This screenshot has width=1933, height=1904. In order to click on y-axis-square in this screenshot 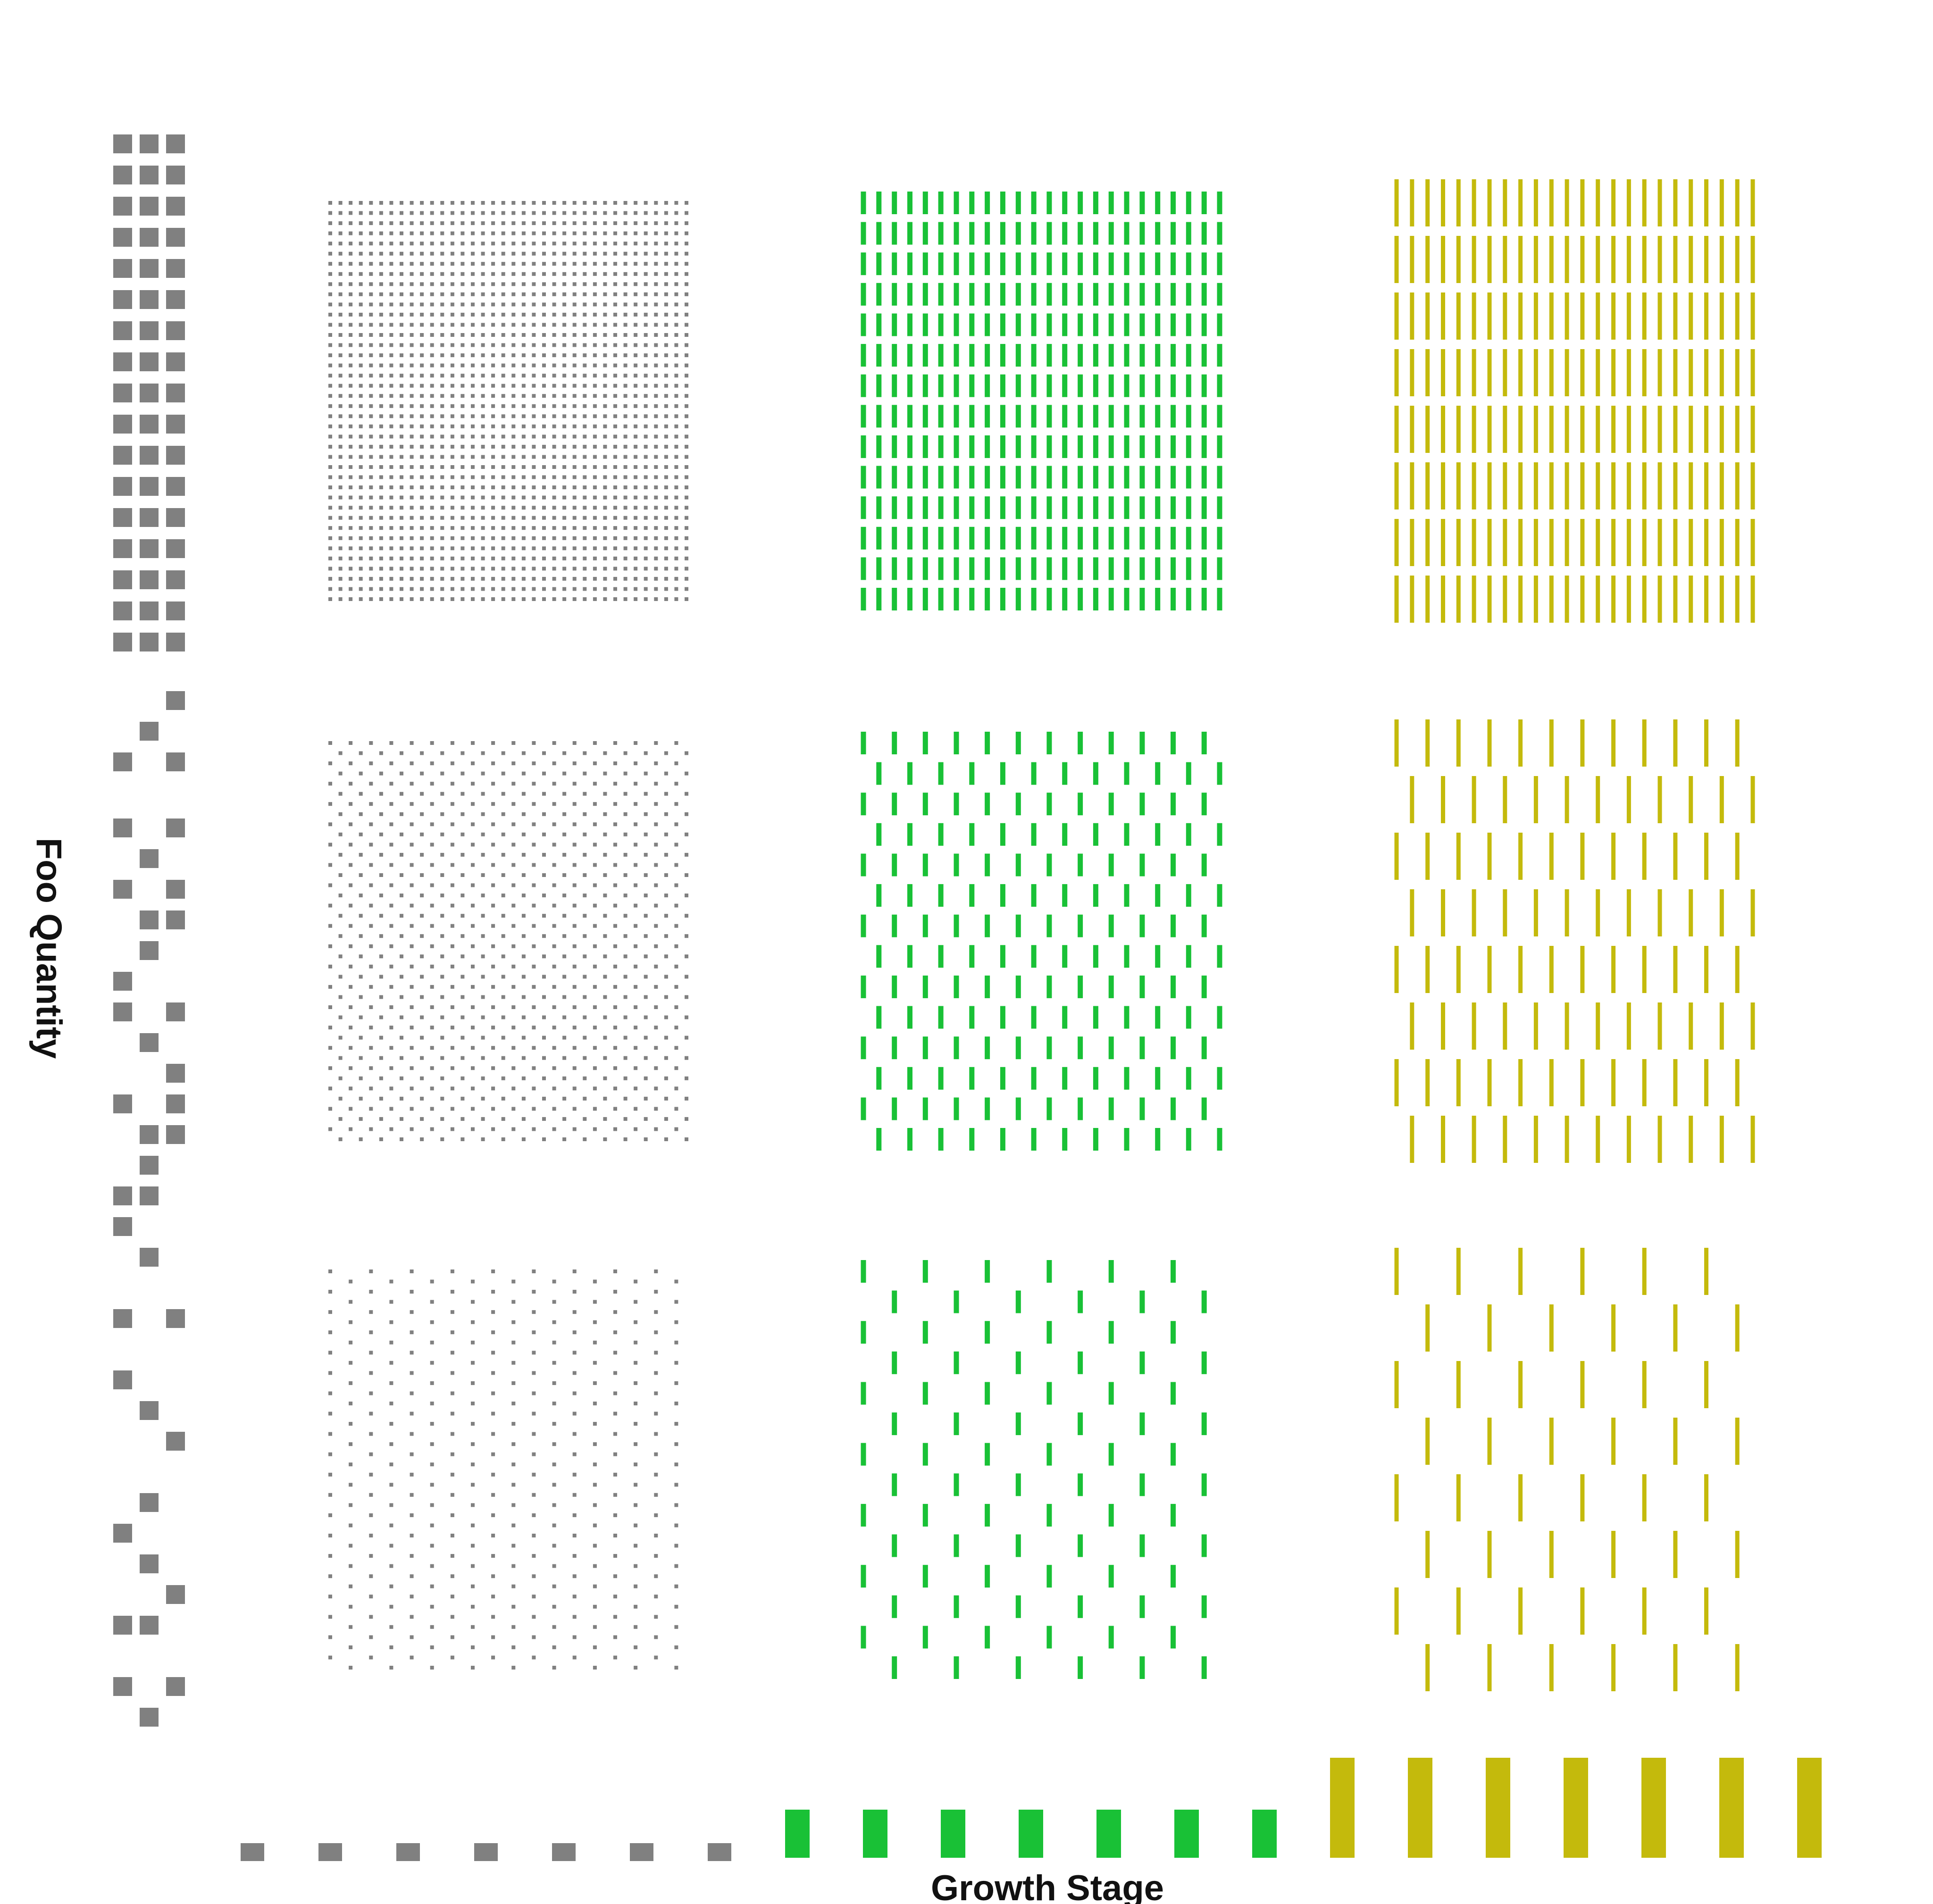, I will do `click(149, 175)`.